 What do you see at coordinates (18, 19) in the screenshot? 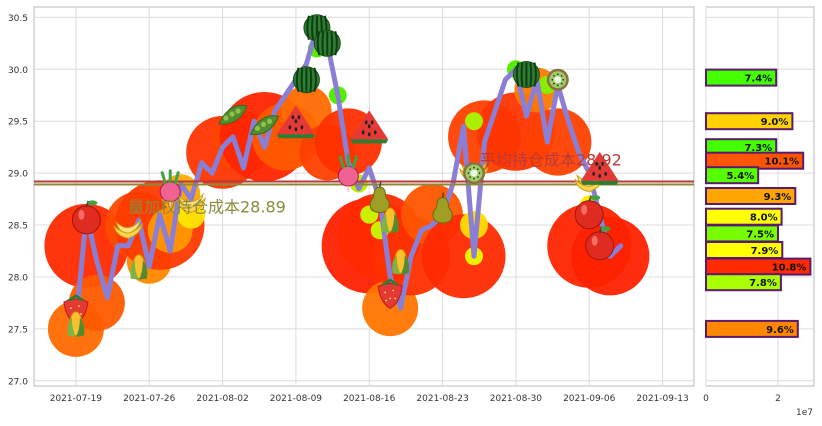
I see `y-tick-label: 30.5` at bounding box center [18, 19].